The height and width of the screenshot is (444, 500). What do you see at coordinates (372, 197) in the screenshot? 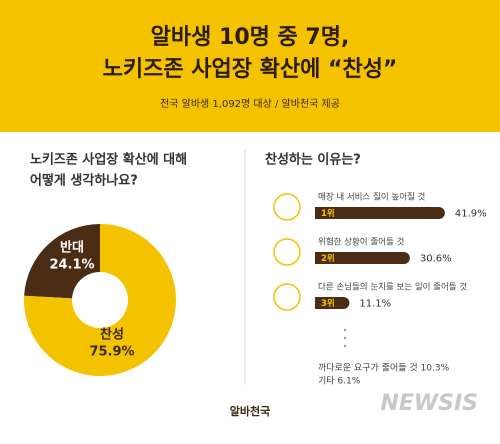
I see `reason-label: 매장 내 서비스 질이 높아질 것` at bounding box center [372, 197].